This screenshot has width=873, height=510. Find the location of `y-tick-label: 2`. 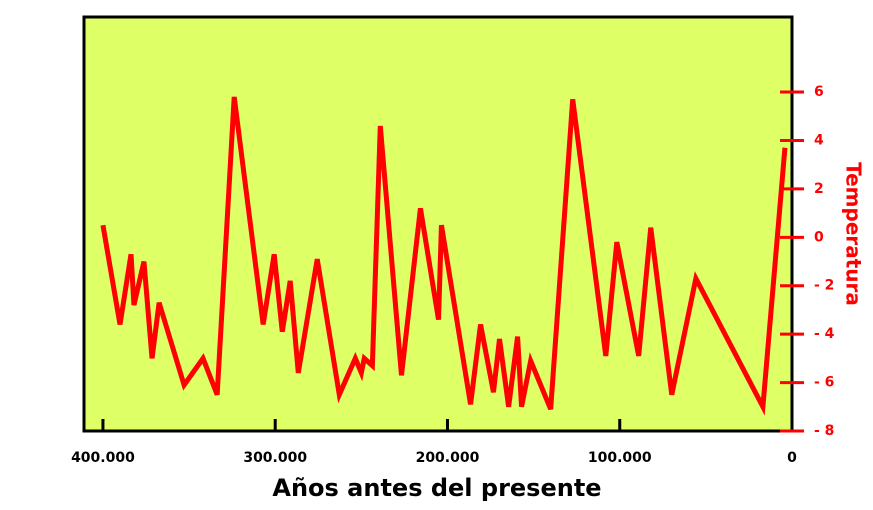

y-tick-label: 2 is located at coordinates (819, 189).